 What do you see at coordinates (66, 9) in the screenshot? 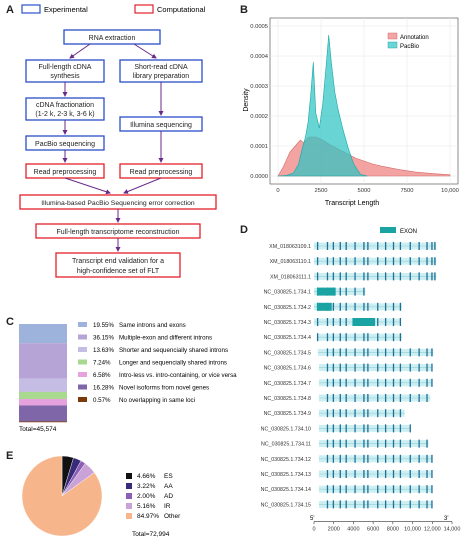
I see `legend-experimental-label: Experimental` at bounding box center [66, 9].